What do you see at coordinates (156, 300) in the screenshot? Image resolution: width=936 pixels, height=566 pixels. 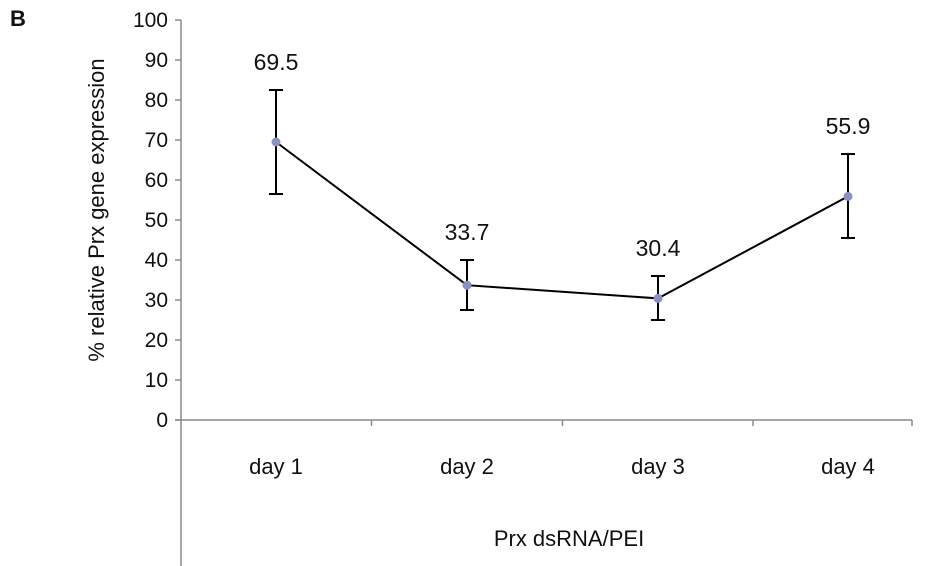 I see `y-tick-label: 30` at bounding box center [156, 300].